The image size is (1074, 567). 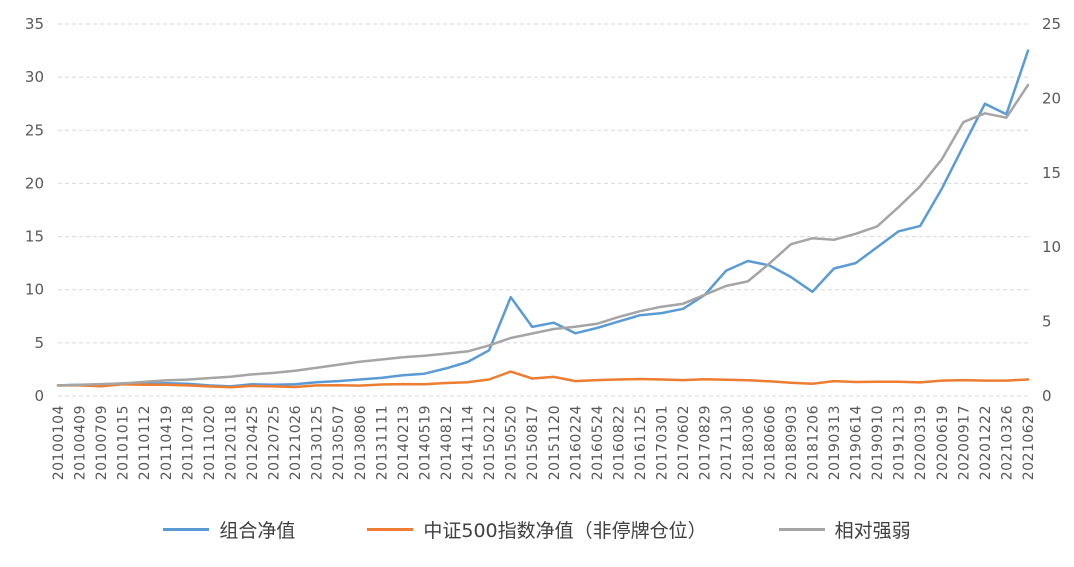 What do you see at coordinates (167, 442) in the screenshot?
I see `x-axis-tick-label: 20110419` at bounding box center [167, 442].